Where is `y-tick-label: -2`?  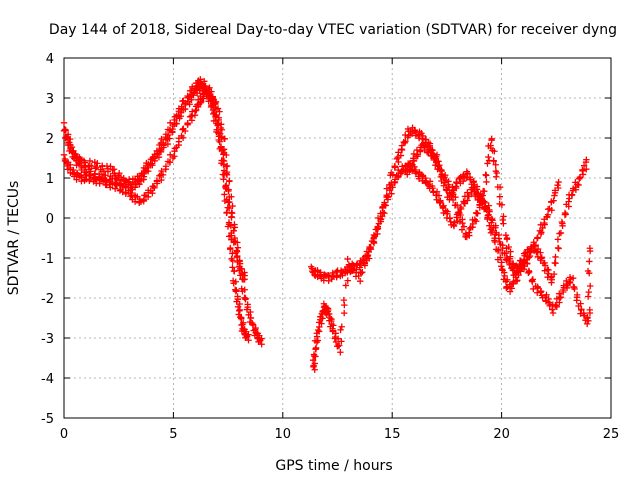 y-tick-label: -2 is located at coordinates (47, 299).